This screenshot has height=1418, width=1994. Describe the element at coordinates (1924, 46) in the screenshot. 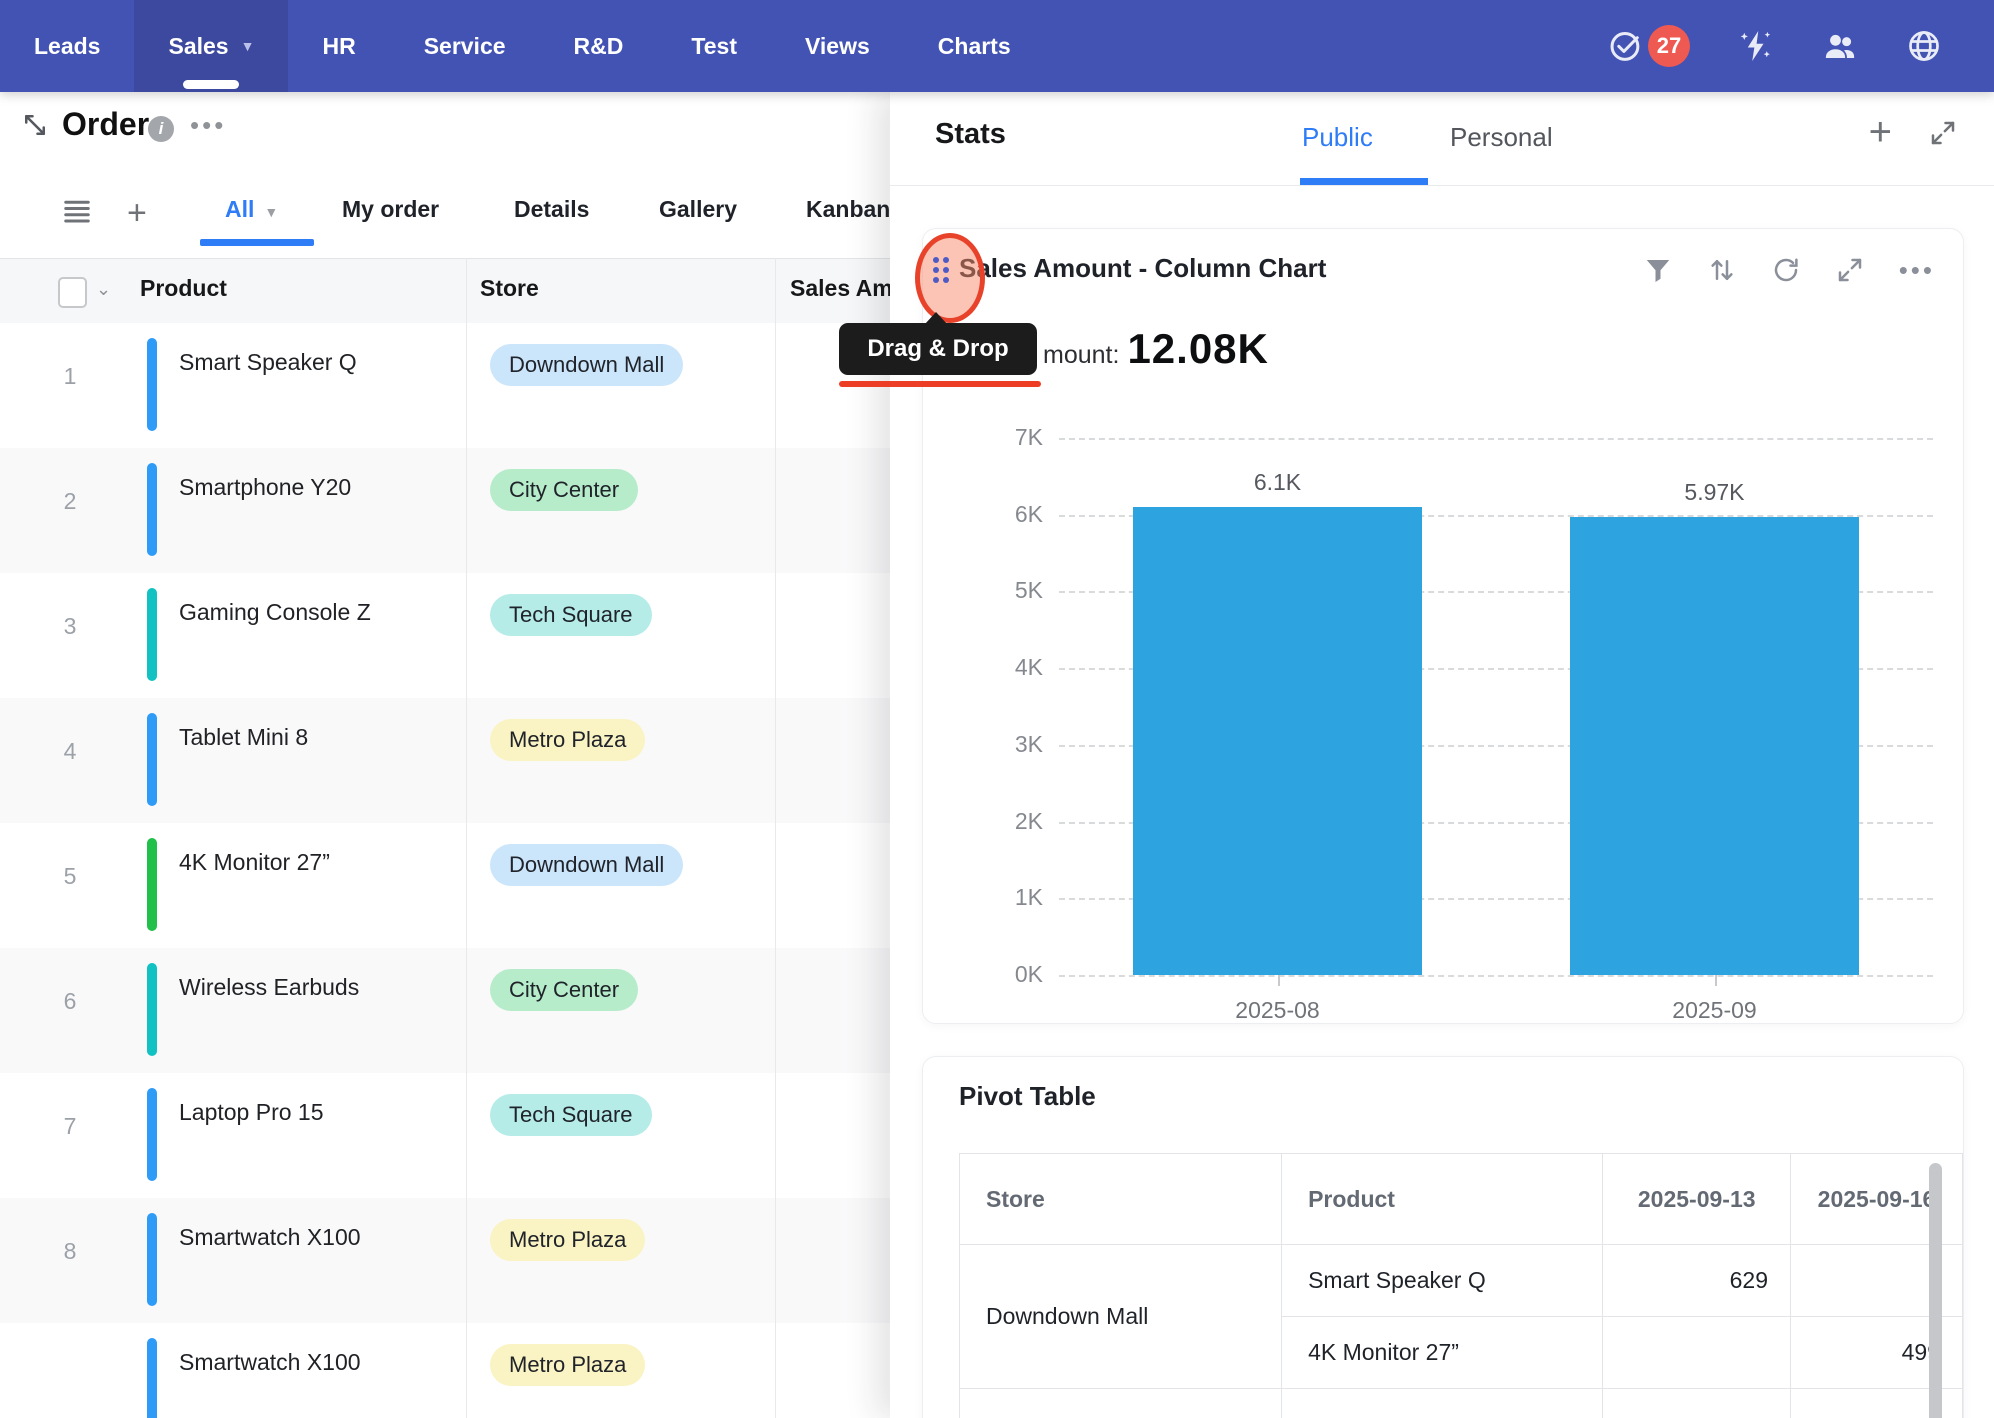

I see `globe-icon` at that location.